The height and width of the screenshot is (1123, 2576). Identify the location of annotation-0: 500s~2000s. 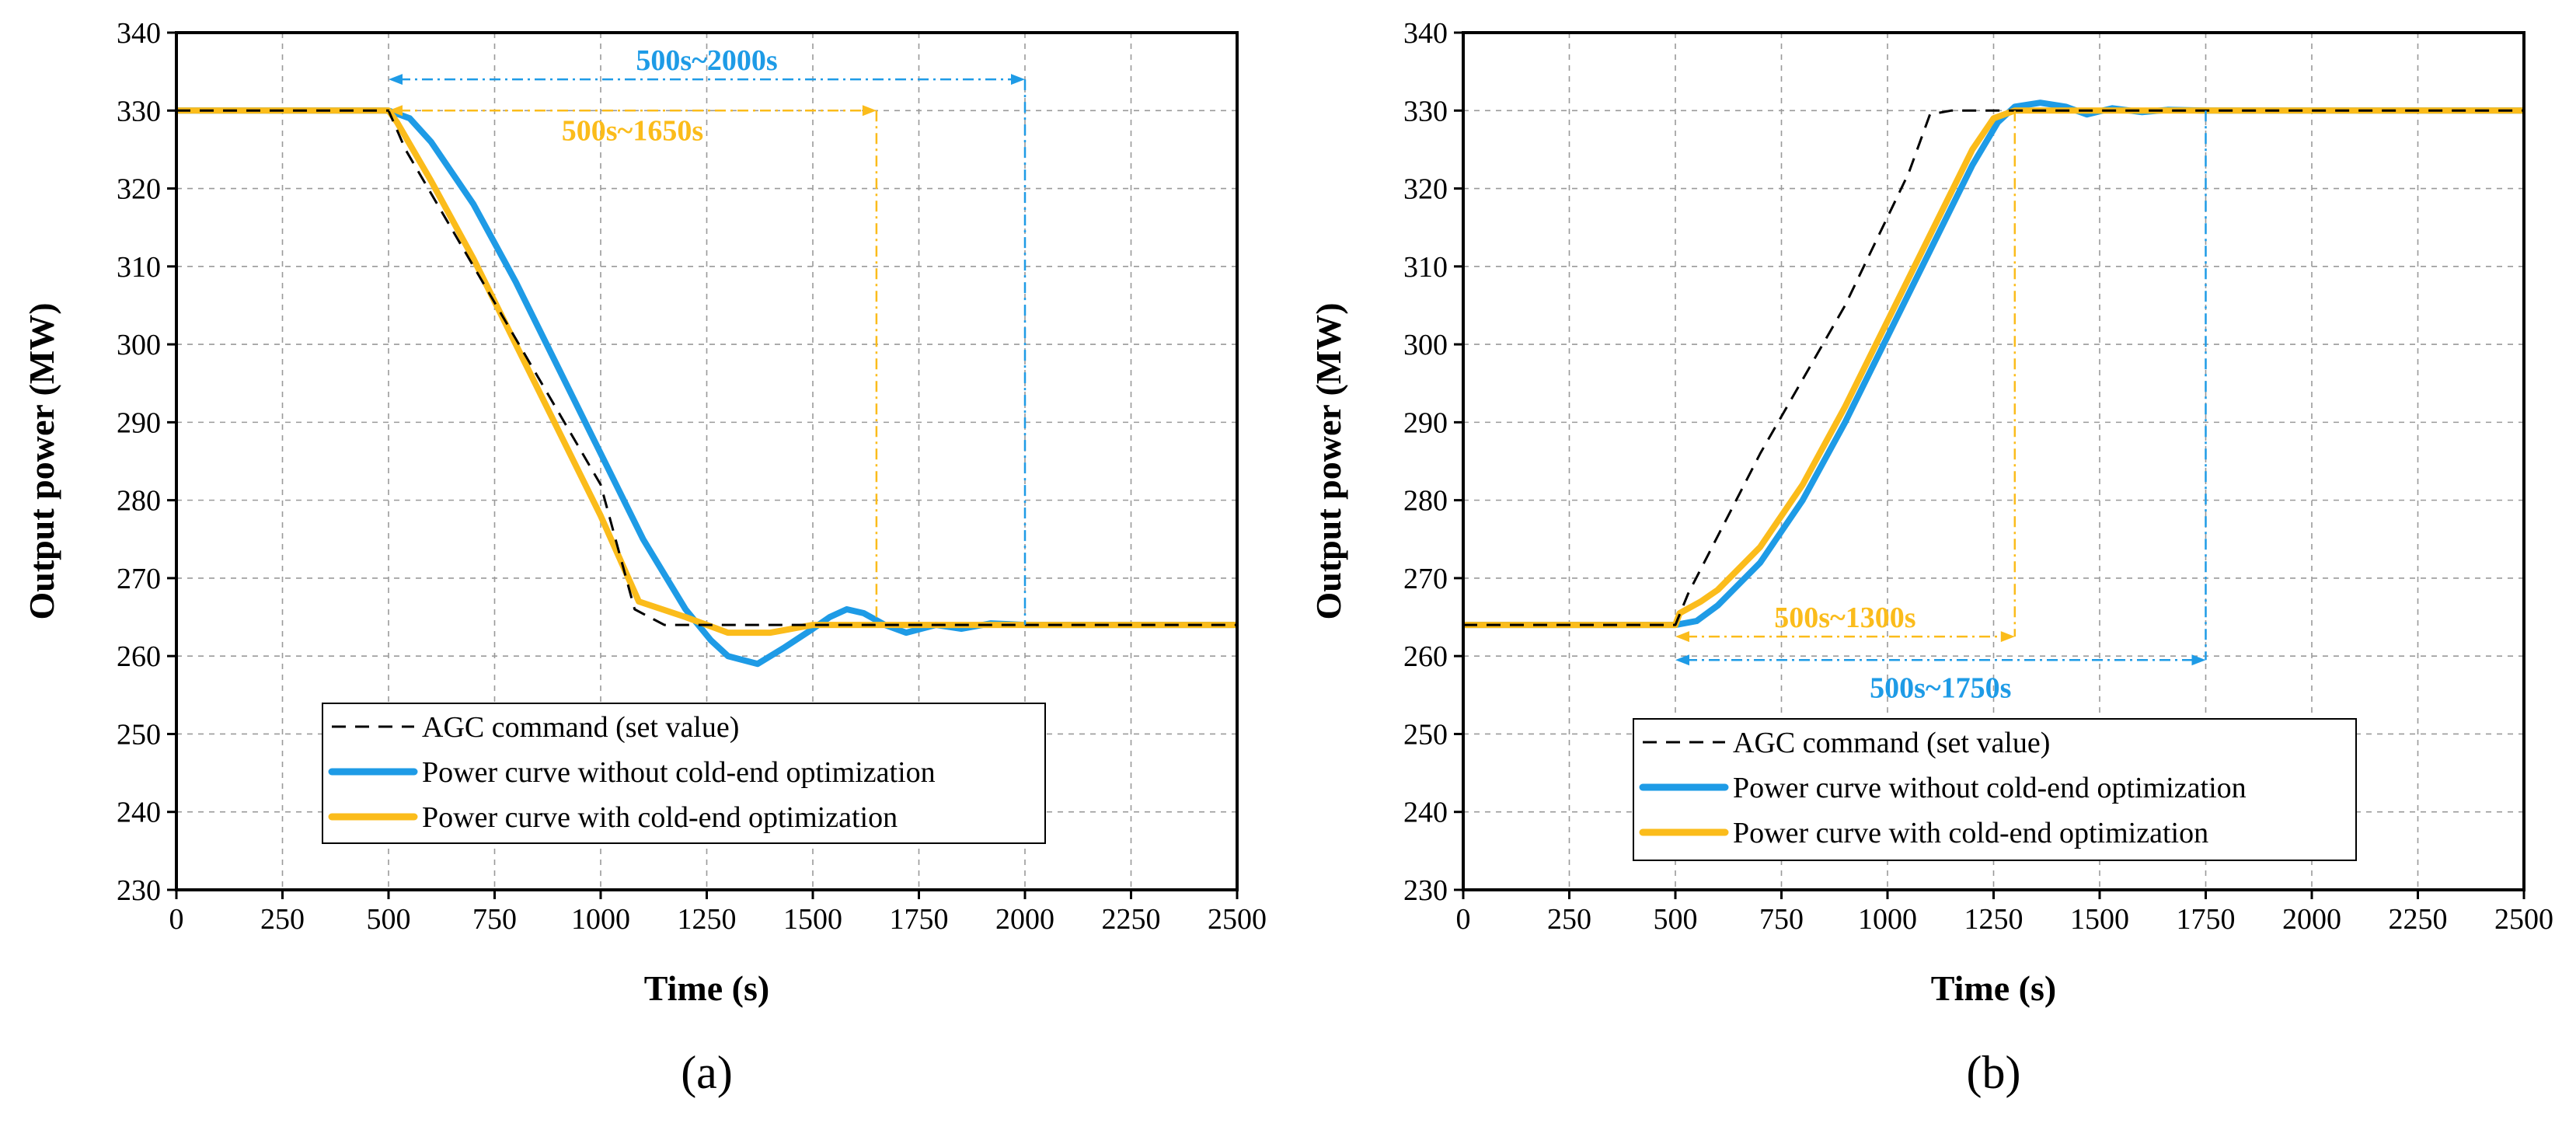
(708, 335).